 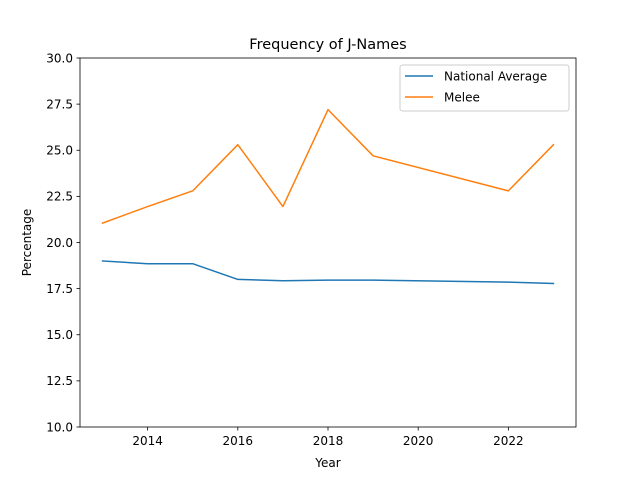 I want to click on x-tick-label: 2016, so click(x=238, y=441).